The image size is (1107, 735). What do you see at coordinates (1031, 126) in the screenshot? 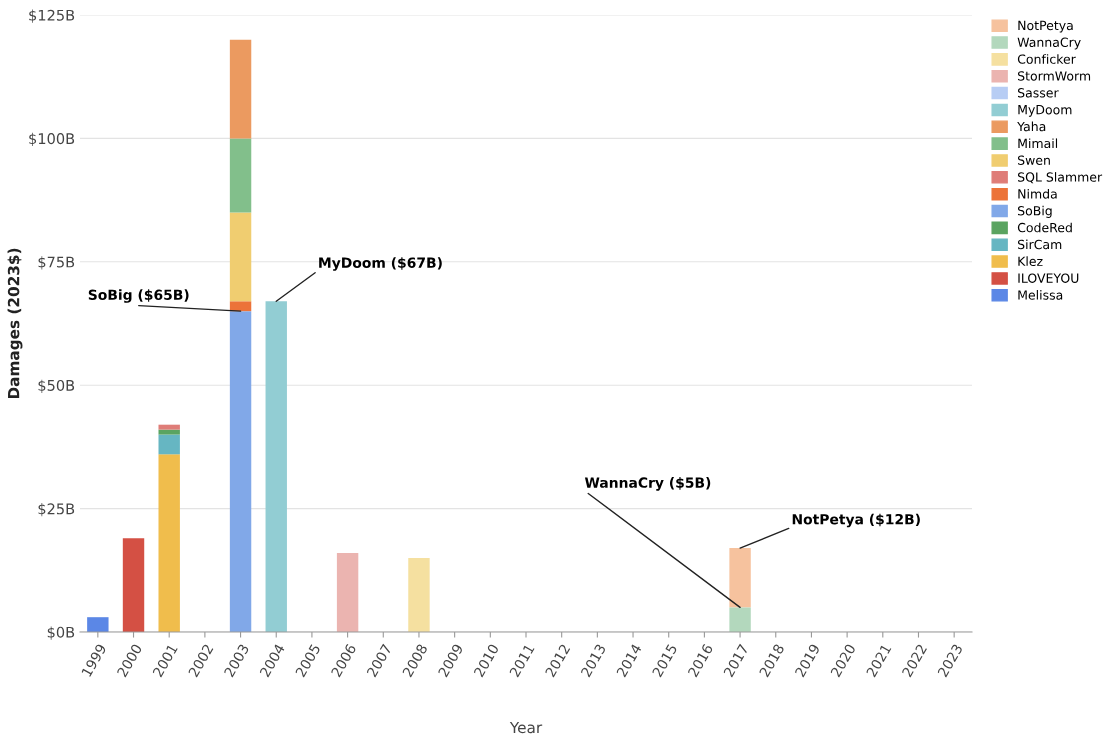
I see `legend-label: Yaha` at bounding box center [1031, 126].